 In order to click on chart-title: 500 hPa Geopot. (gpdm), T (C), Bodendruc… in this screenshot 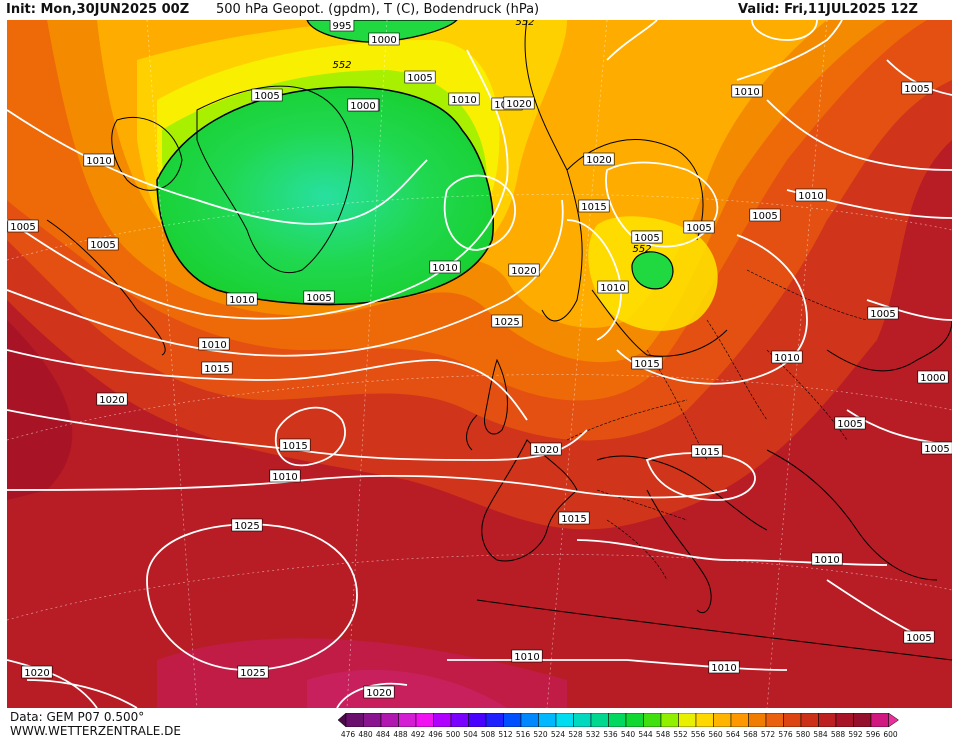, I will do `click(378, 9)`.